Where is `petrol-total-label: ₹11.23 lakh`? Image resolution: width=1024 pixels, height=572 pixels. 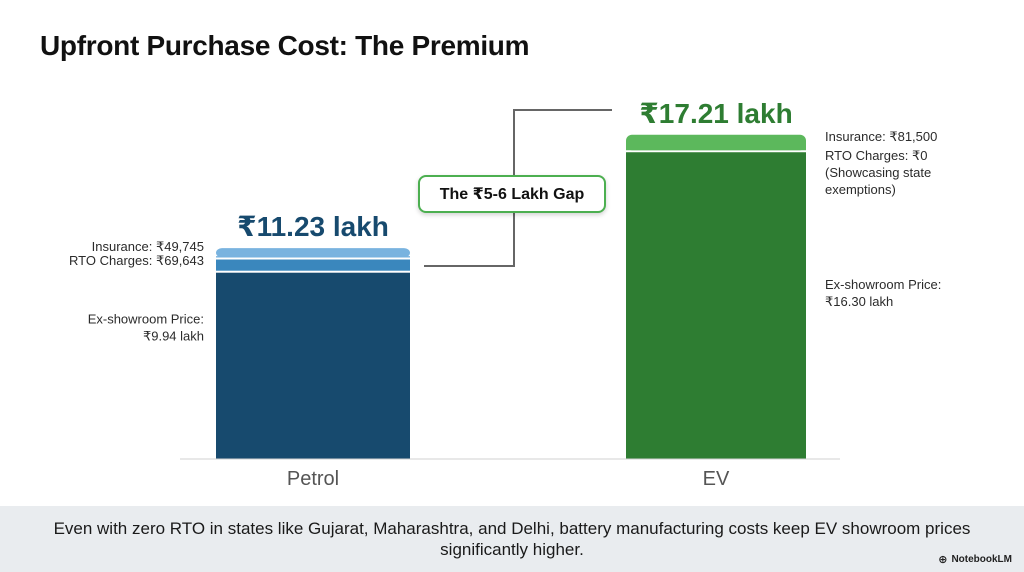 petrol-total-label: ₹11.23 lakh is located at coordinates (313, 226).